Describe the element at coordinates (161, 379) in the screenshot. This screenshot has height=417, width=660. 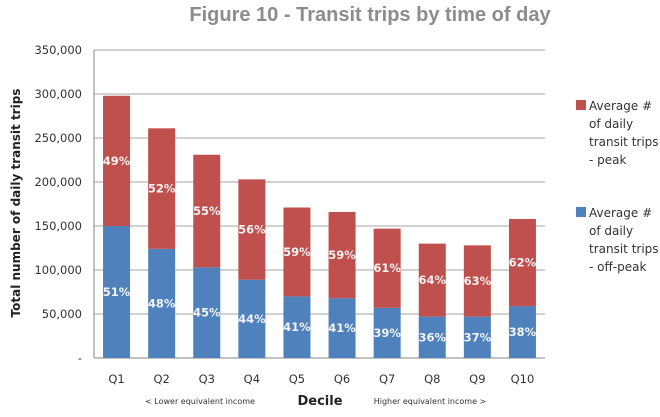
I see `x-tick-label: Q2` at that location.